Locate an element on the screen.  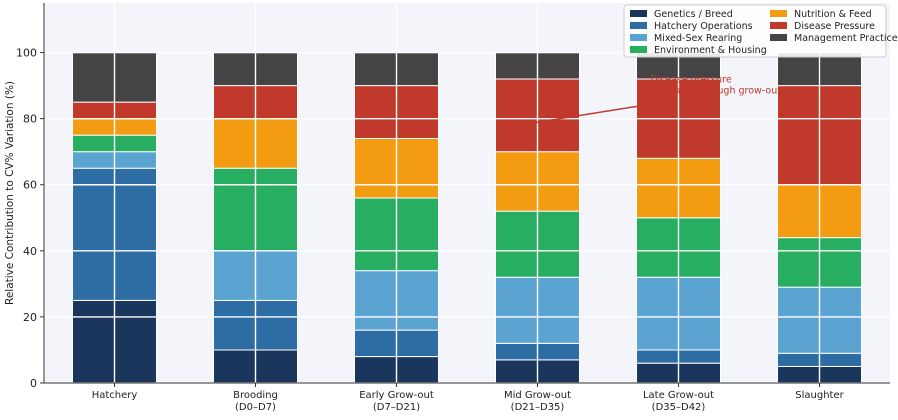
x-tick-label: Hatchery is located at coordinates (115, 395).